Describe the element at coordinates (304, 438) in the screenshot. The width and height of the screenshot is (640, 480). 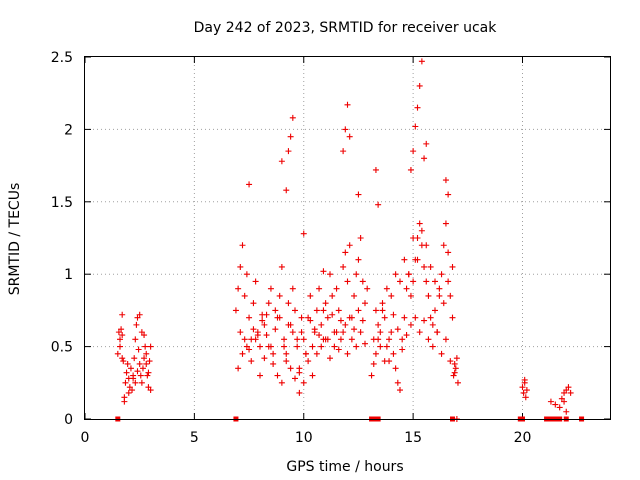
I see `x-tick-label: 10` at that location.